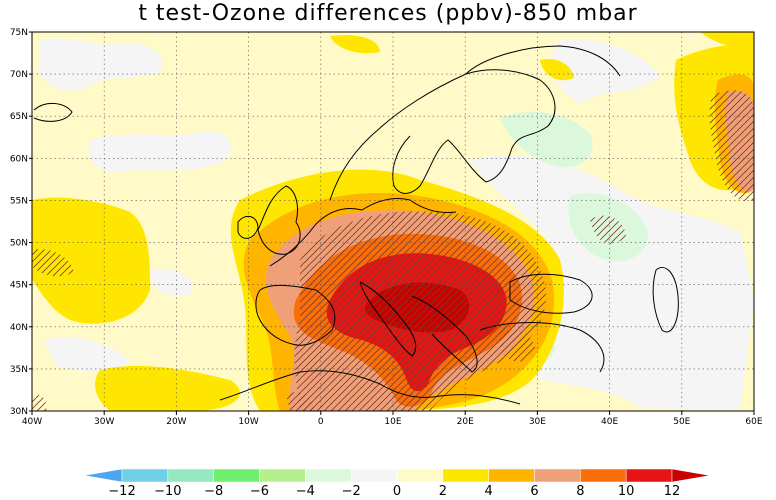  Describe the element at coordinates (19, 201) in the screenshot. I see `lat-tick-label: 55N` at that location.